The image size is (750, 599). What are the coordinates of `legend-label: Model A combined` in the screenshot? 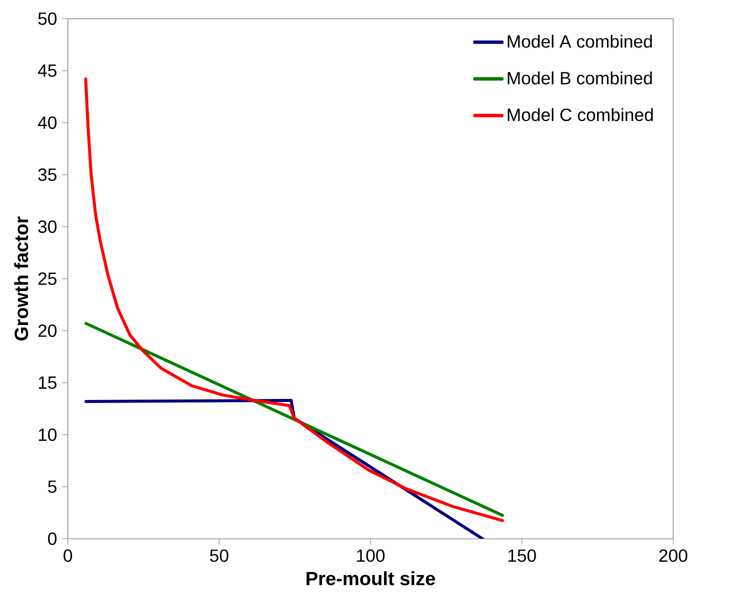 It's located at (580, 41).